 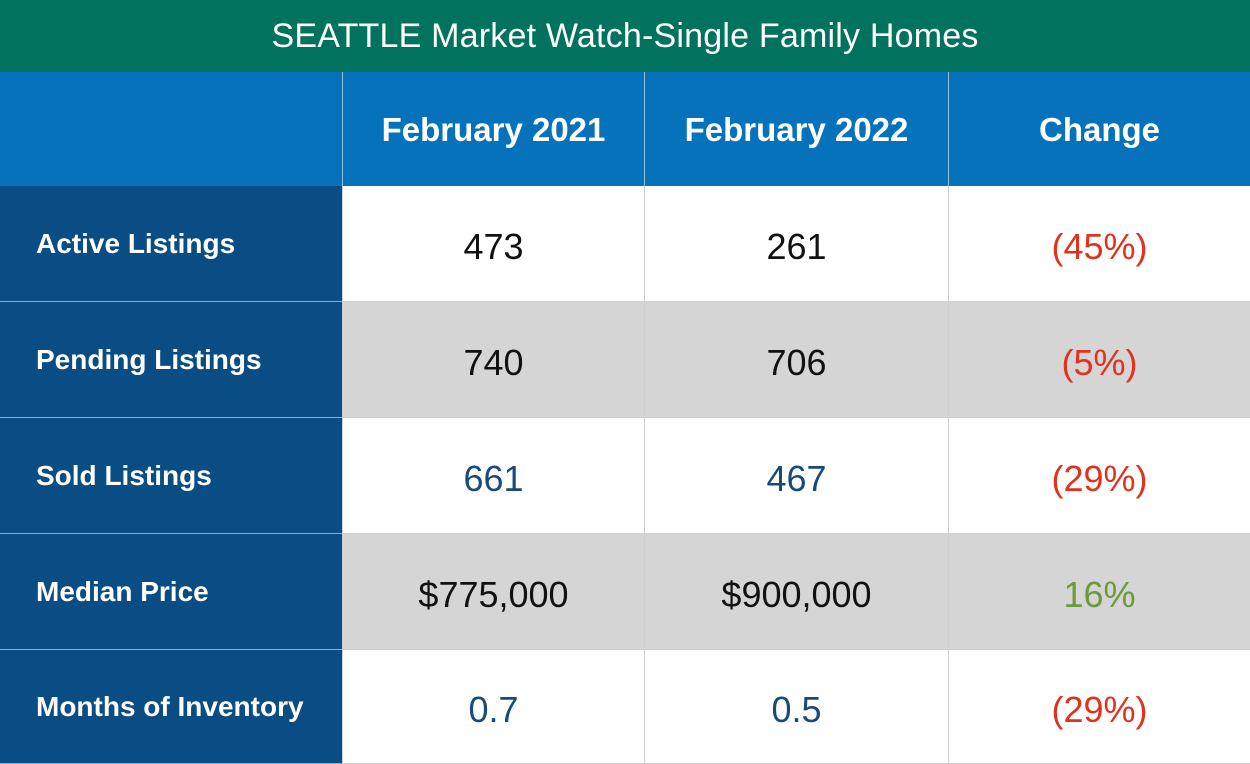 I want to click on sold-listings-feb-2022: 467, so click(x=796, y=476).